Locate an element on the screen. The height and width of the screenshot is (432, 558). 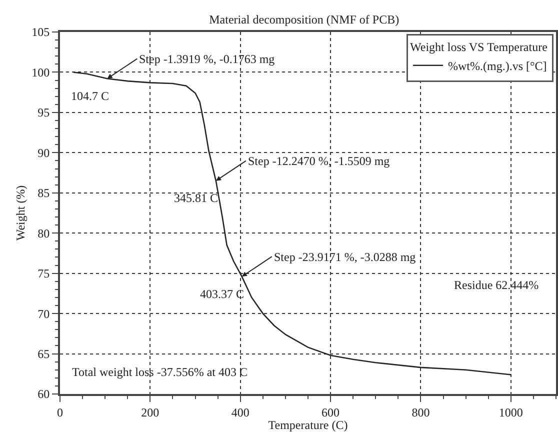
x-tick-label: 1000 is located at coordinates (510, 412).